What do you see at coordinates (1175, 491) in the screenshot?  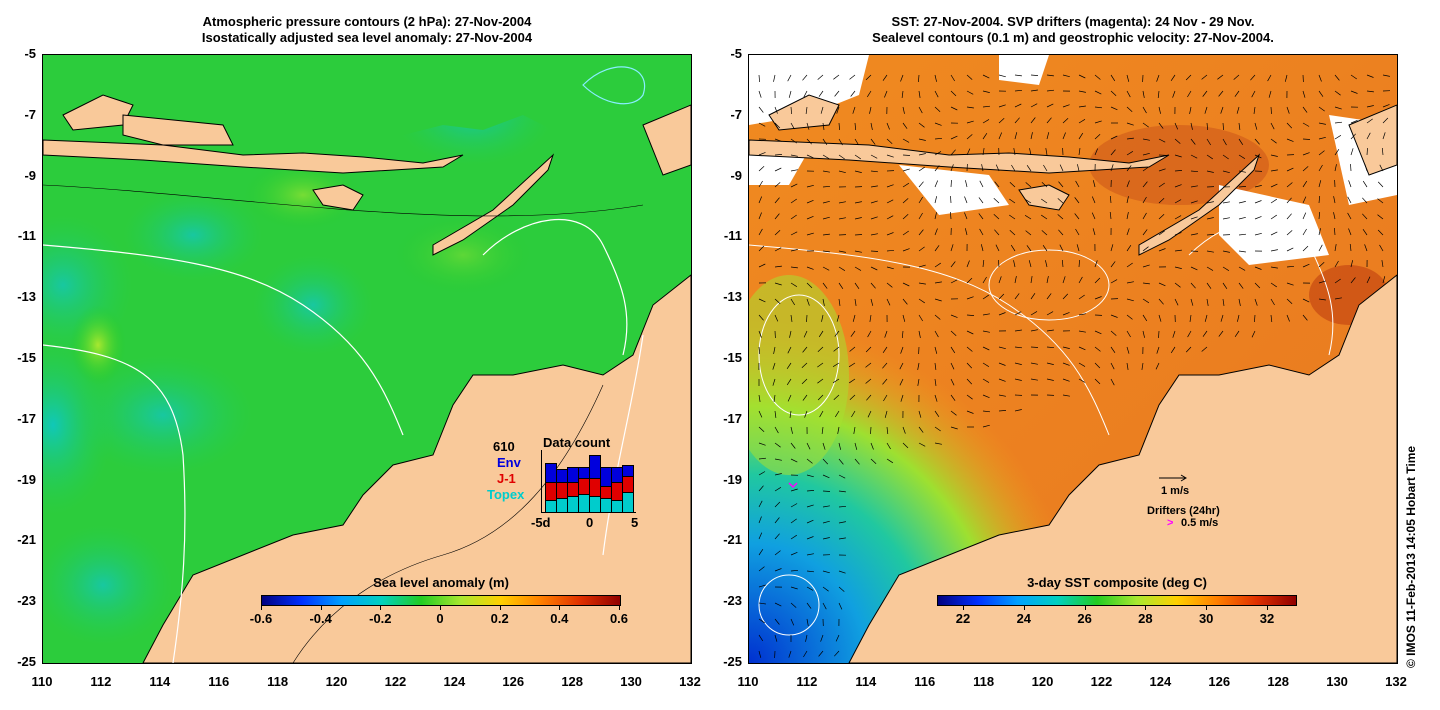 I see `velocity-scale-label: 1 m/s` at bounding box center [1175, 491].